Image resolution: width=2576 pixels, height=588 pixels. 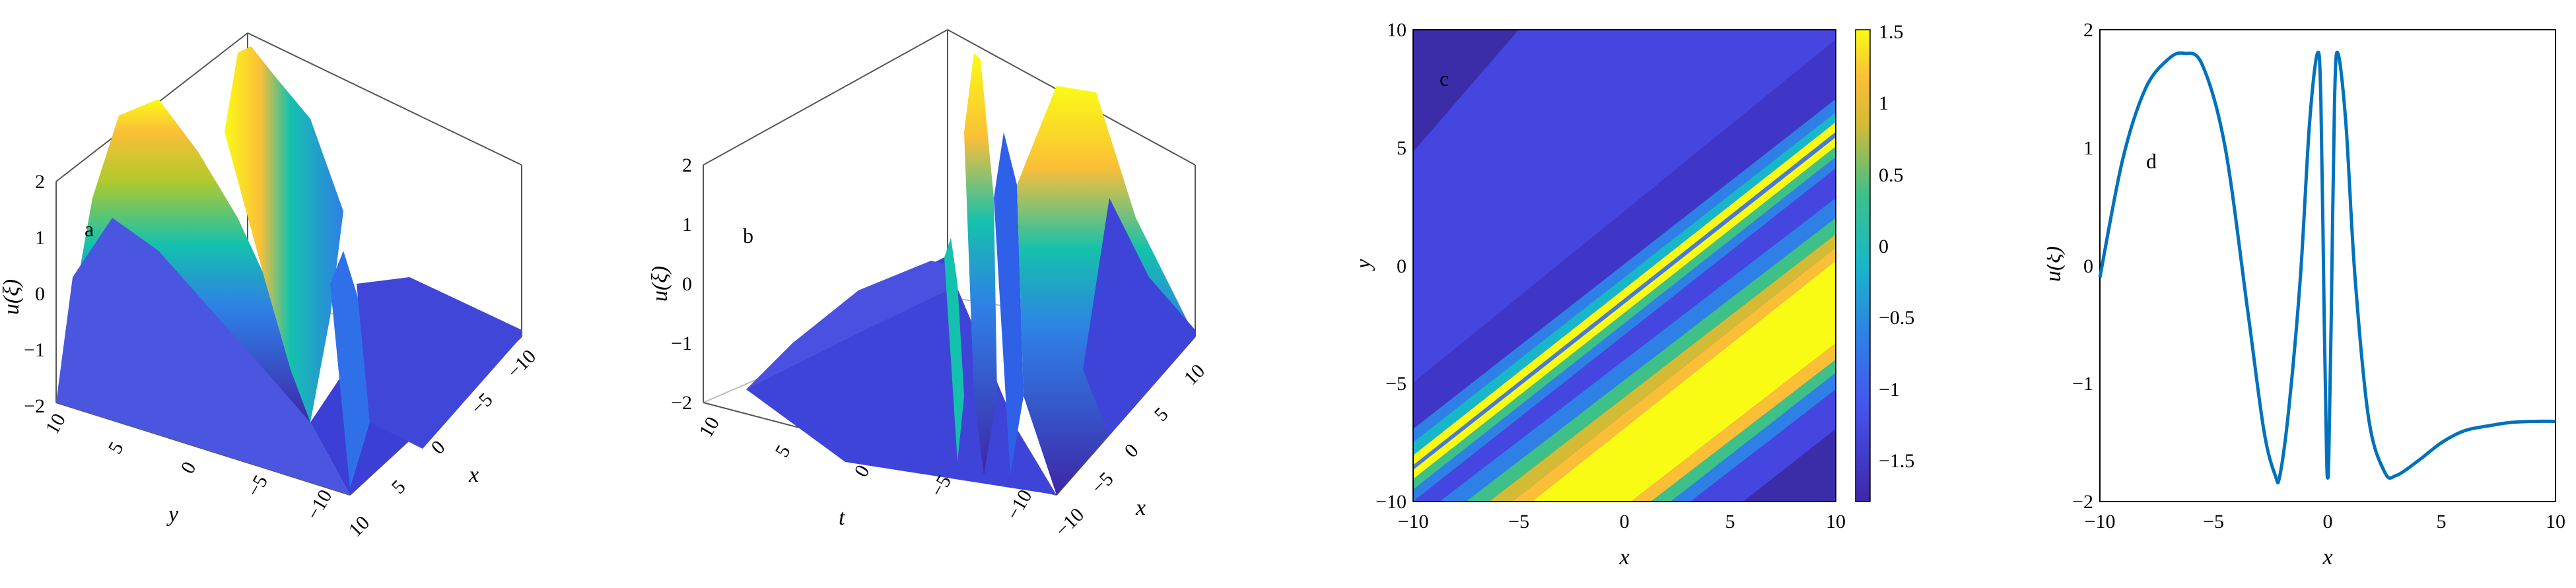 I want to click on t-tick: 10, so click(x=710, y=427).